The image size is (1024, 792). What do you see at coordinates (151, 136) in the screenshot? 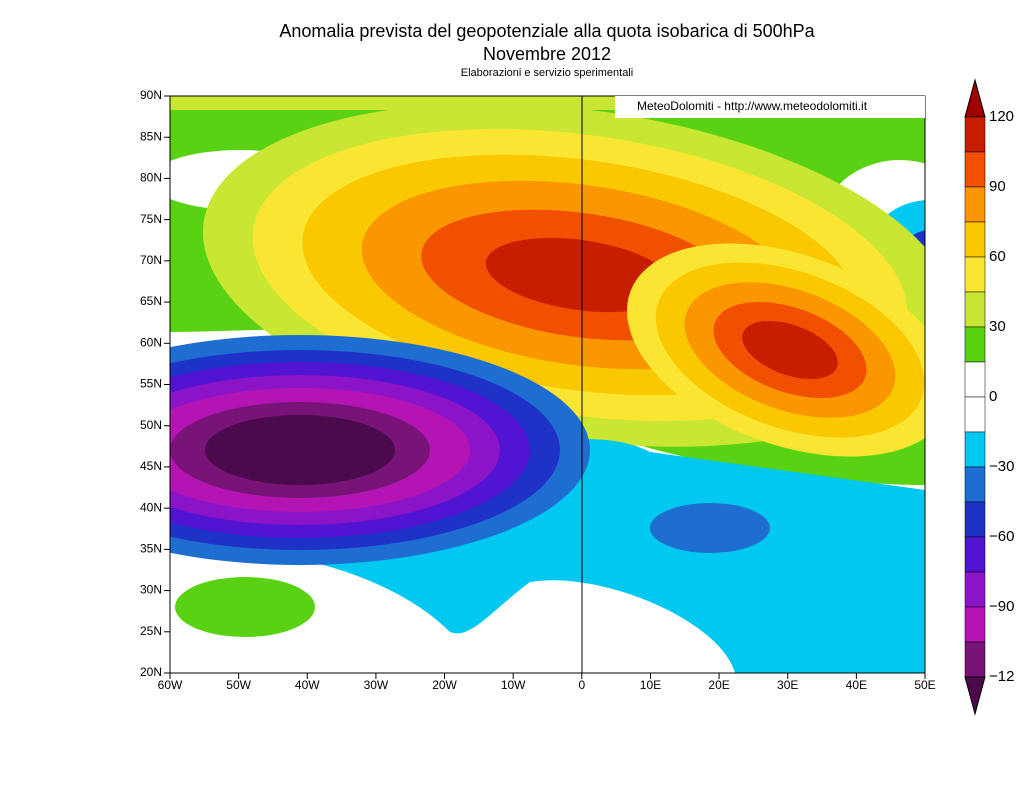
I see `lat-label: 85N` at bounding box center [151, 136].